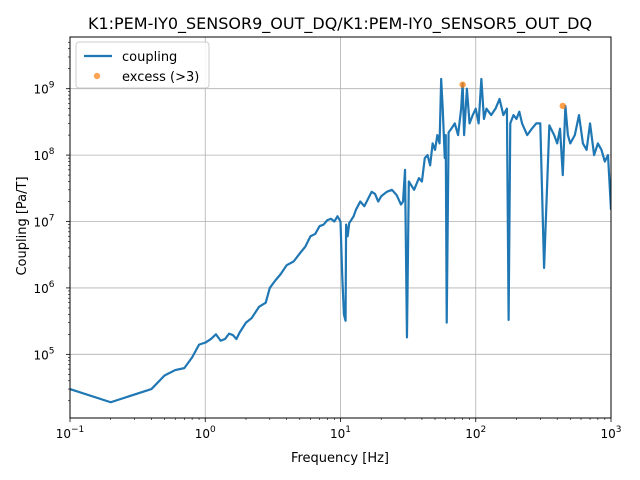 Image resolution: width=640 pixels, height=480 pixels. What do you see at coordinates (149, 57) in the screenshot?
I see `legend-coupling-label: coupling` at bounding box center [149, 57].